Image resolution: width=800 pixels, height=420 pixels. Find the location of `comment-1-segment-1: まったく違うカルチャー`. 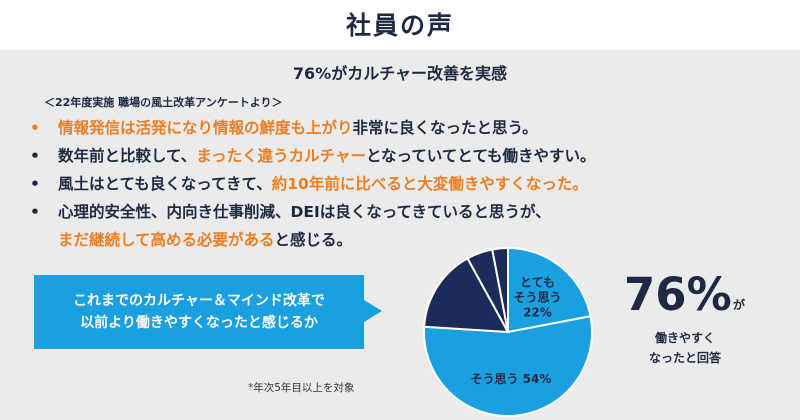

comment-1-segment-1: まったく違うカルチャー is located at coordinates (281, 156).